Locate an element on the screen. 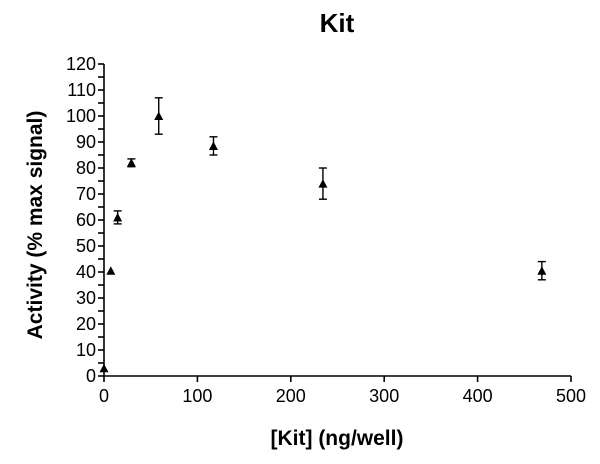 This screenshot has width=600, height=464. x-tick-label: 0 is located at coordinates (104, 396).